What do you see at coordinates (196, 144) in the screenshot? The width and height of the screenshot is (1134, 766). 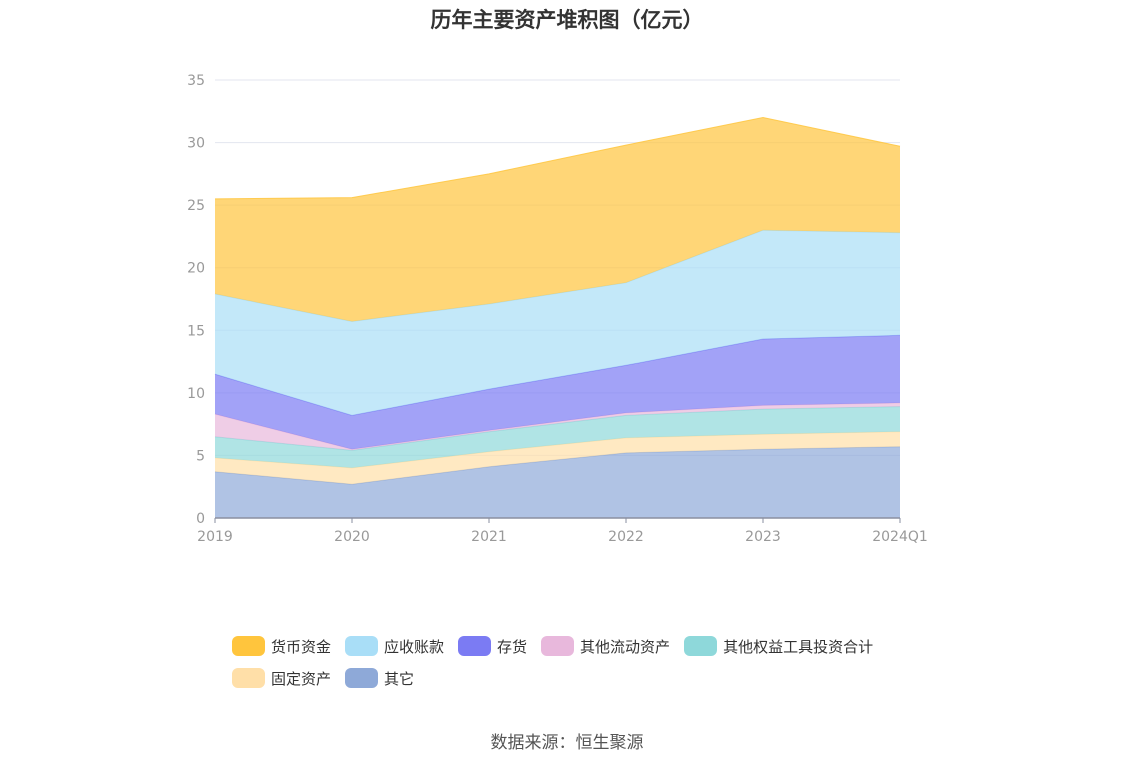 I see `y-tick-label: 30` at bounding box center [196, 144].